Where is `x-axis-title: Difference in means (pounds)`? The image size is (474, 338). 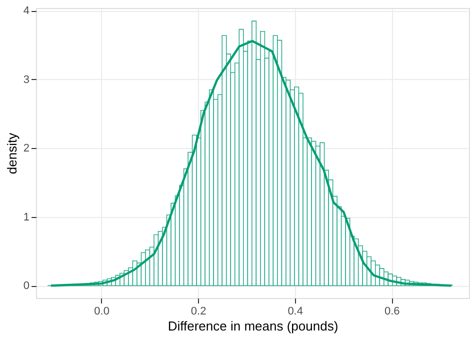 x-axis-title: Difference in means (pounds) is located at coordinates (253, 326).